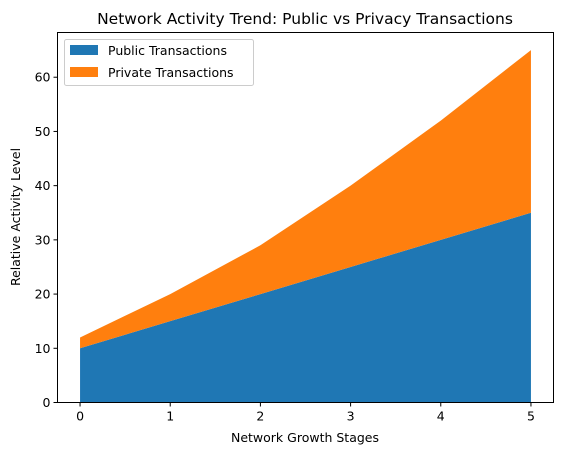 The image size is (562, 455). Describe the element at coordinates (441, 416) in the screenshot. I see `x-tick-label: 4` at that location.